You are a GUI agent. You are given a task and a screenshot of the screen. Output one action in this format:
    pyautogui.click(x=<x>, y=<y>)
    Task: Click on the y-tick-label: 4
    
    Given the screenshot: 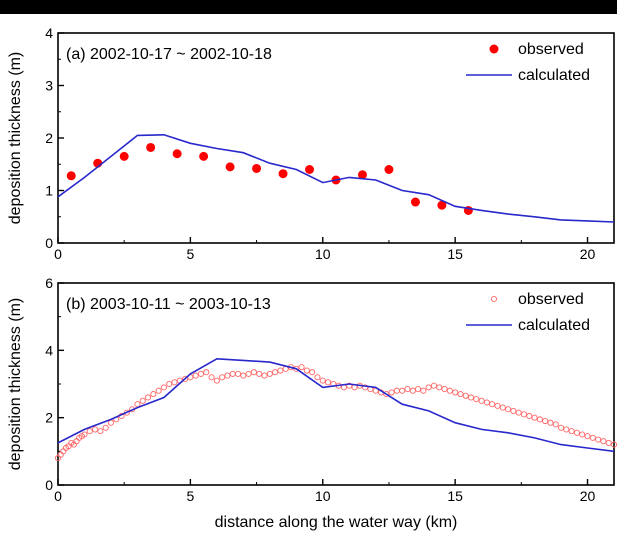 What is the action you would take?
    pyautogui.click(x=49, y=33)
    